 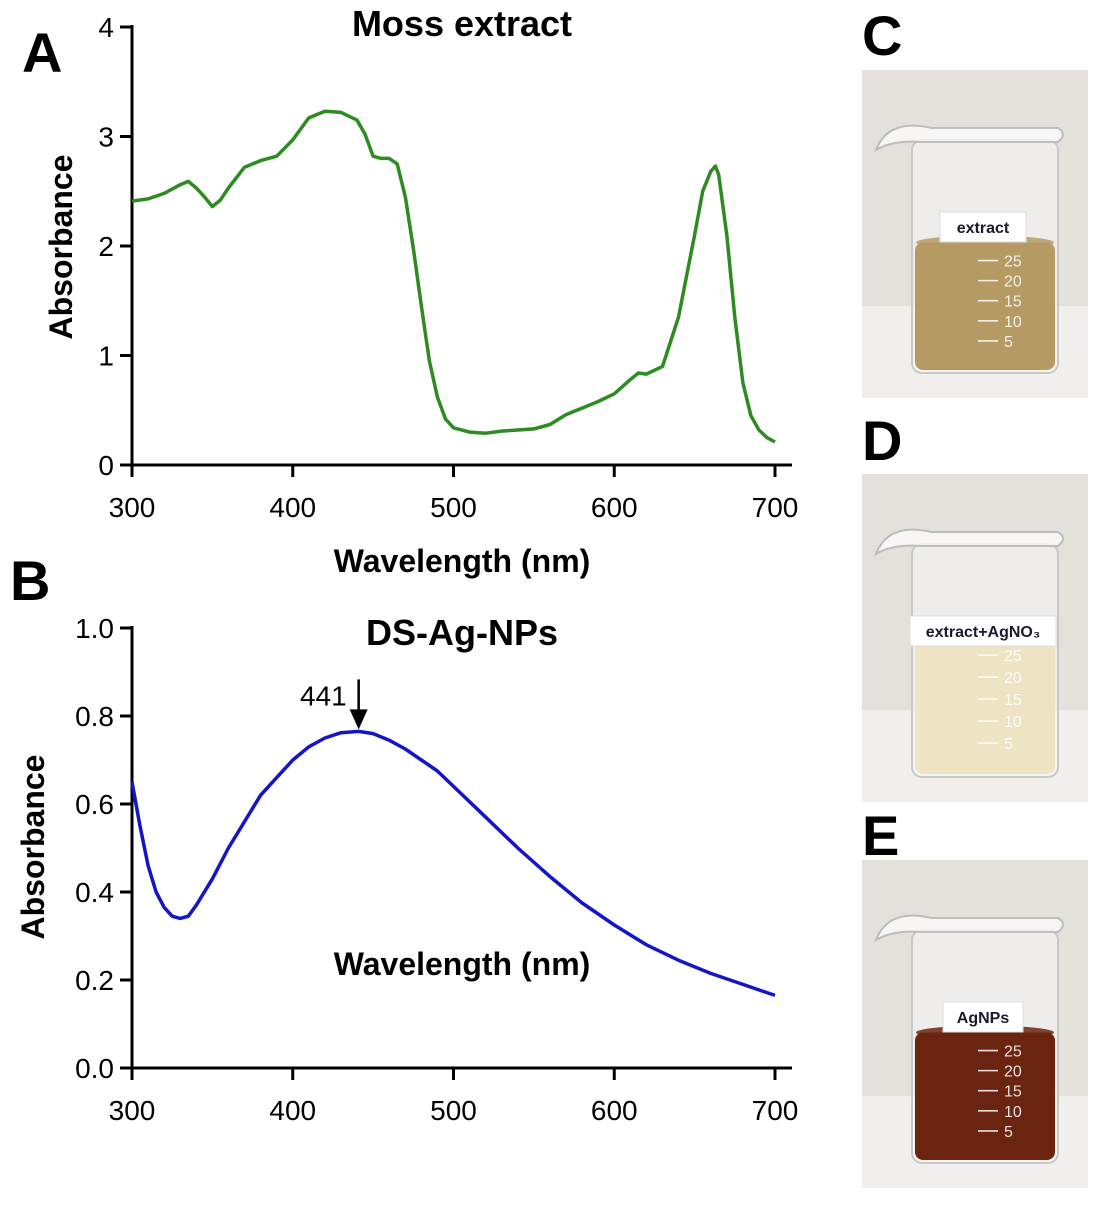 I want to click on chart-a-ylabel: Absorbance, so click(x=61, y=247).